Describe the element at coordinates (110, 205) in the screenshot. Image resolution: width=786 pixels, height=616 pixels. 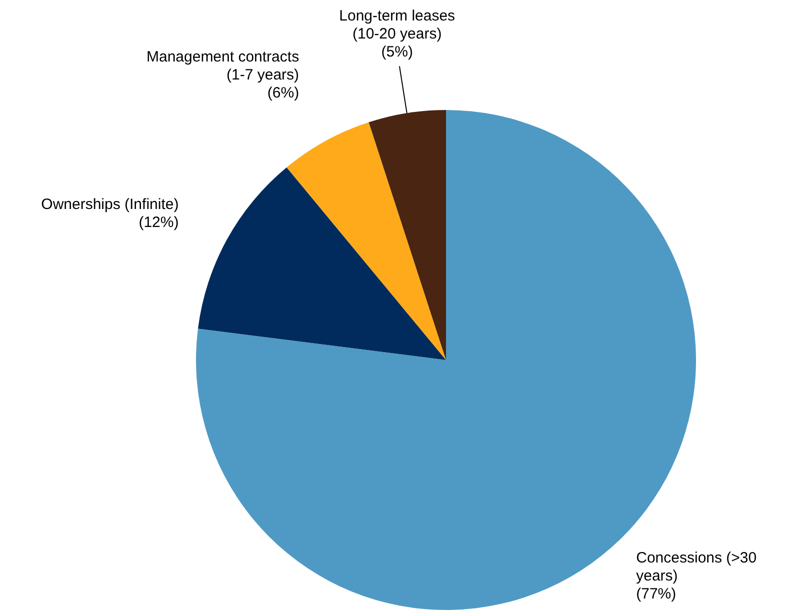
I see `slice-label: Ownerships (Infinite)` at that location.